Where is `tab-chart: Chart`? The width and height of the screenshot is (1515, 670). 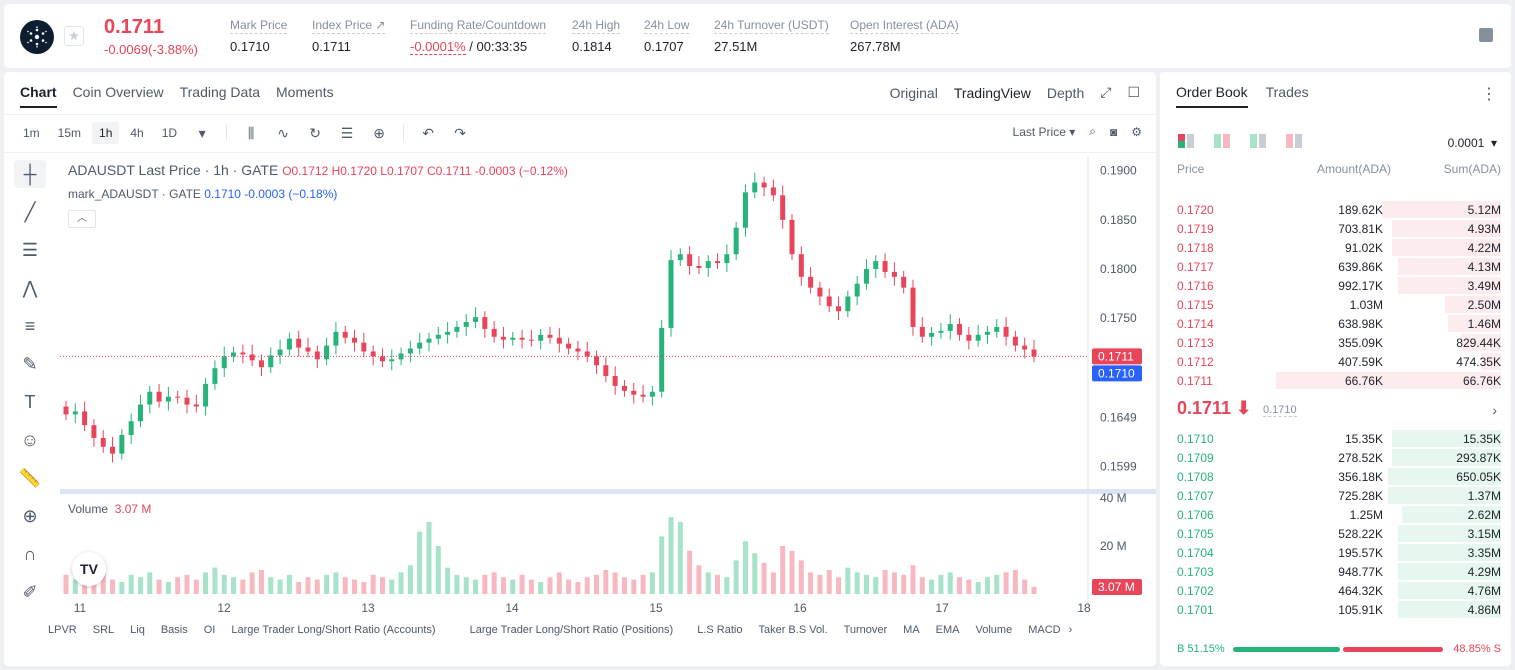 tab-chart: Chart is located at coordinates (38, 96).